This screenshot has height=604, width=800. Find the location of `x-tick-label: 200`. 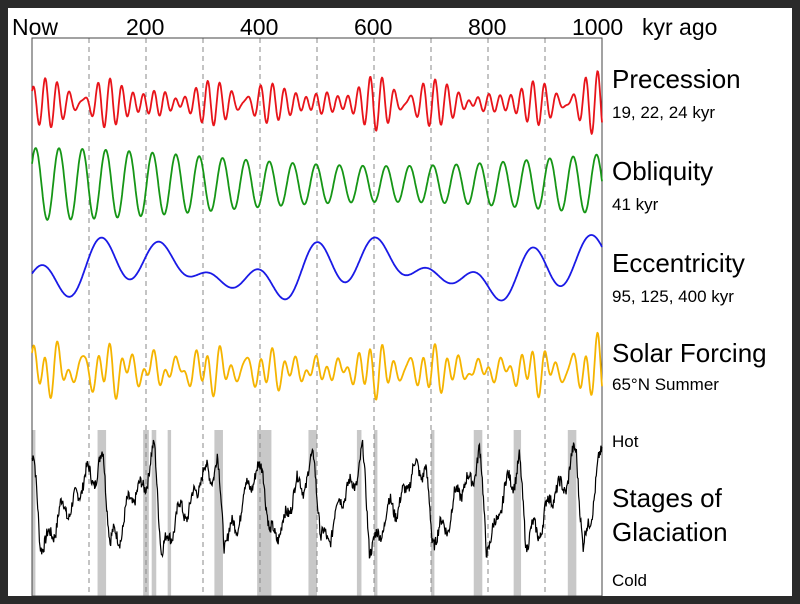

x-tick-label: 200 is located at coordinates (145, 27).